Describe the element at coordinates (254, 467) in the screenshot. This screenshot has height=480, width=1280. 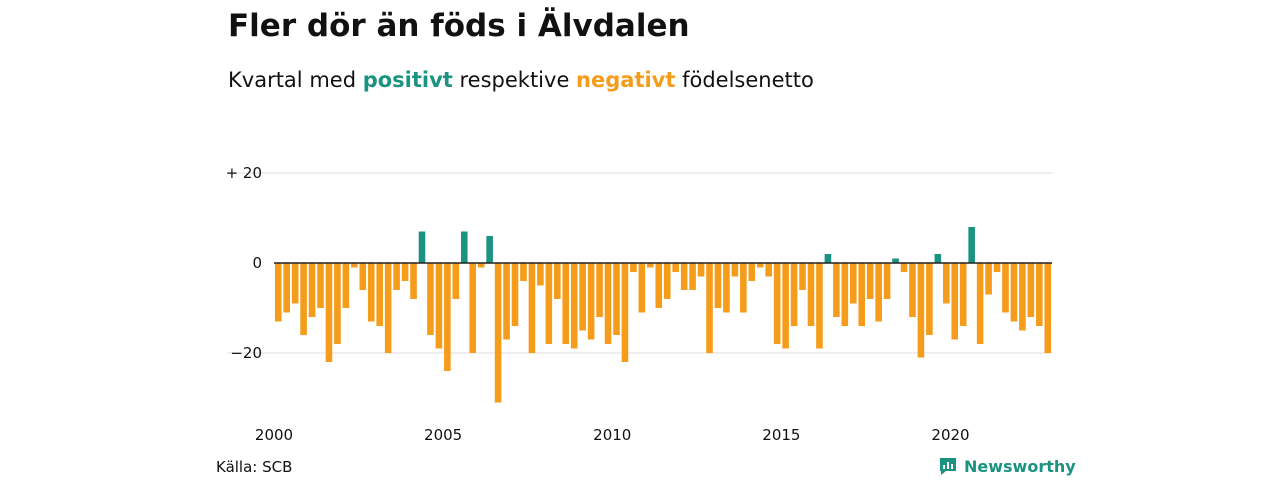
I see `source-note: Källa: SCB` at that location.